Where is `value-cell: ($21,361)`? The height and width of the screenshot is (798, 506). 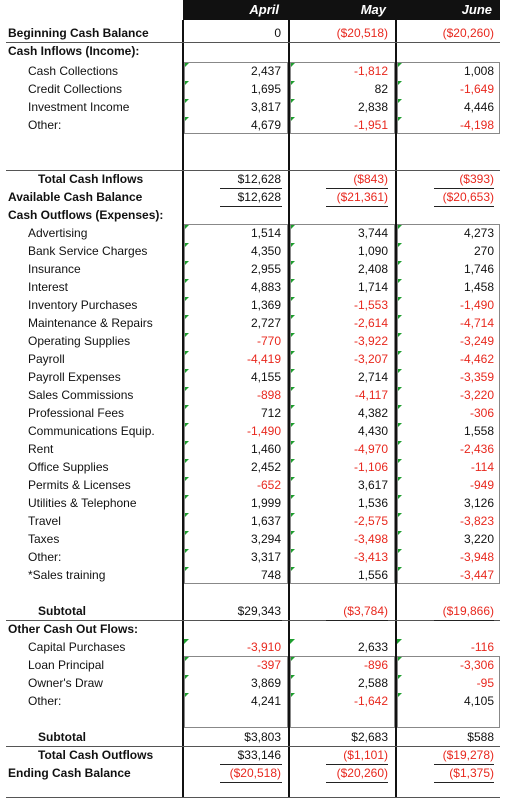 value-cell: ($21,361) is located at coordinates (362, 197).